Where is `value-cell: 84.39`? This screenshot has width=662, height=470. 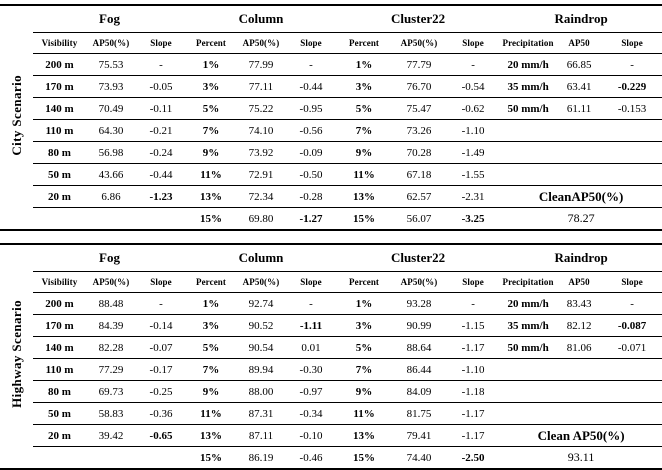
value-cell: 84.39 is located at coordinates (111, 325).